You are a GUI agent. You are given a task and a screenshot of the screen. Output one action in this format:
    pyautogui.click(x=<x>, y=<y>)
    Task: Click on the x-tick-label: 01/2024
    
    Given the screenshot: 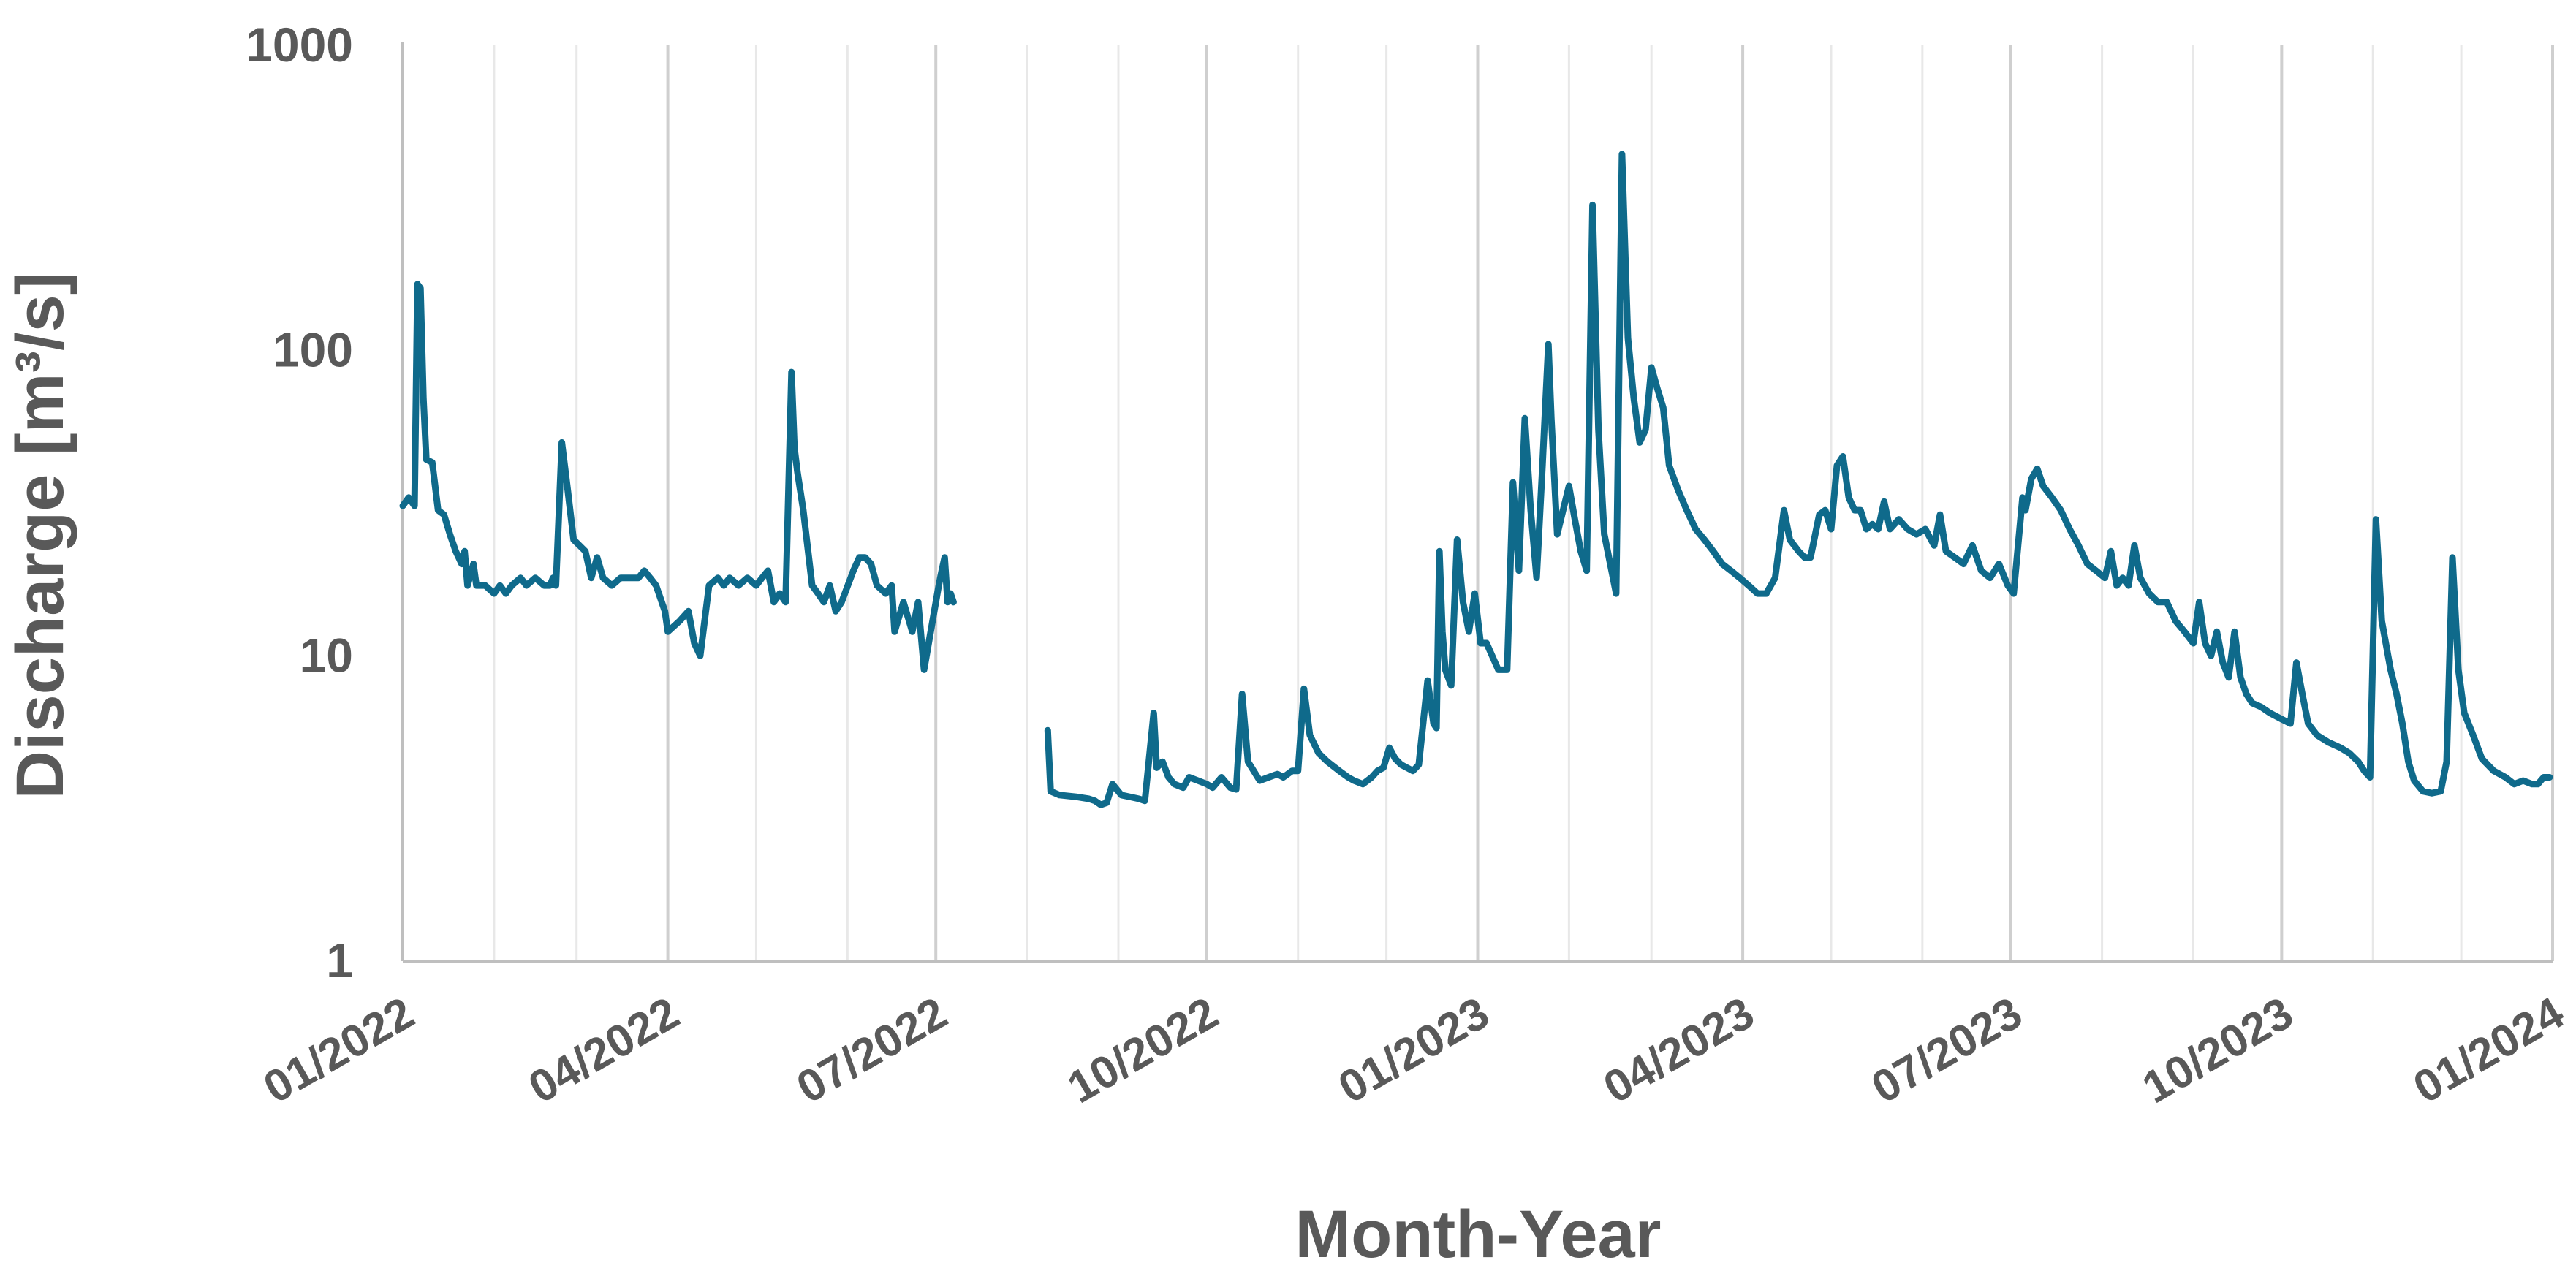 What is the action you would take?
    pyautogui.click(x=2488, y=1050)
    